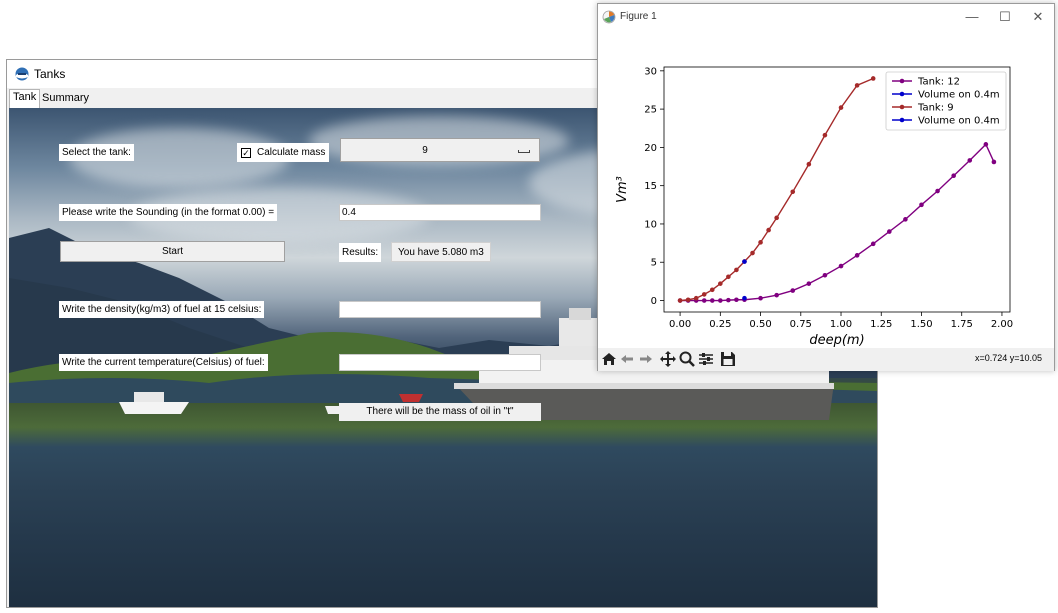  Describe the element at coordinates (760, 324) in the screenshot. I see `x-tick-label: 0.50` at that location.